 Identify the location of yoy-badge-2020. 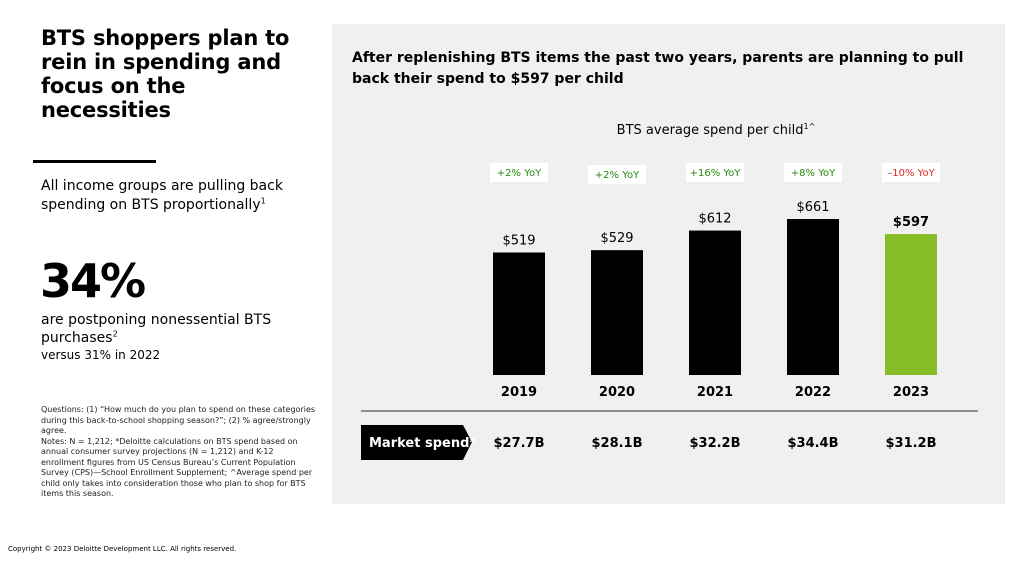
(617, 174).